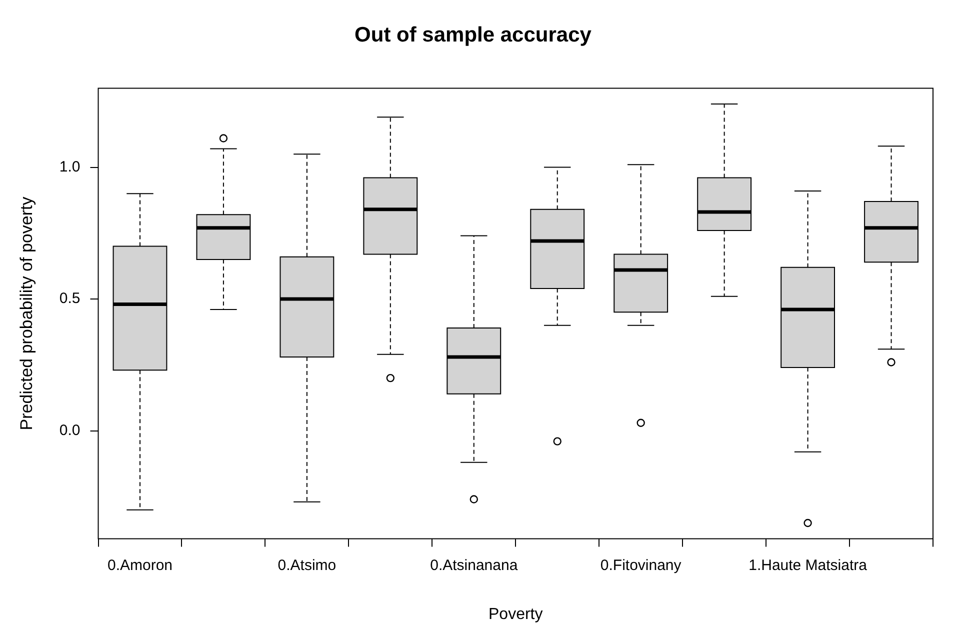 The height and width of the screenshot is (642, 963). I want to click on x-tick-label: 1.Haute Matsiatra, so click(808, 565).